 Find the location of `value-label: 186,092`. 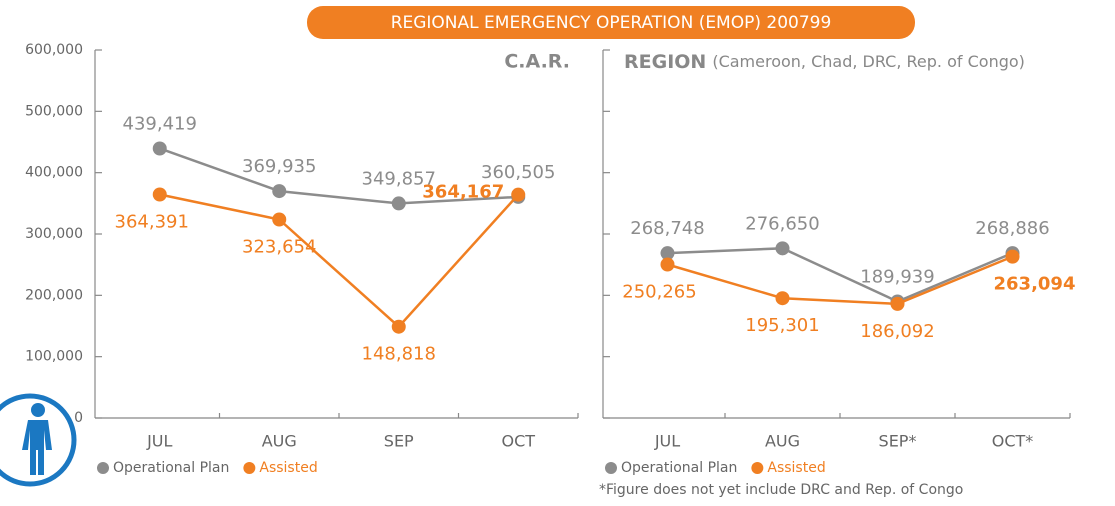

value-label: 186,092 is located at coordinates (897, 331).